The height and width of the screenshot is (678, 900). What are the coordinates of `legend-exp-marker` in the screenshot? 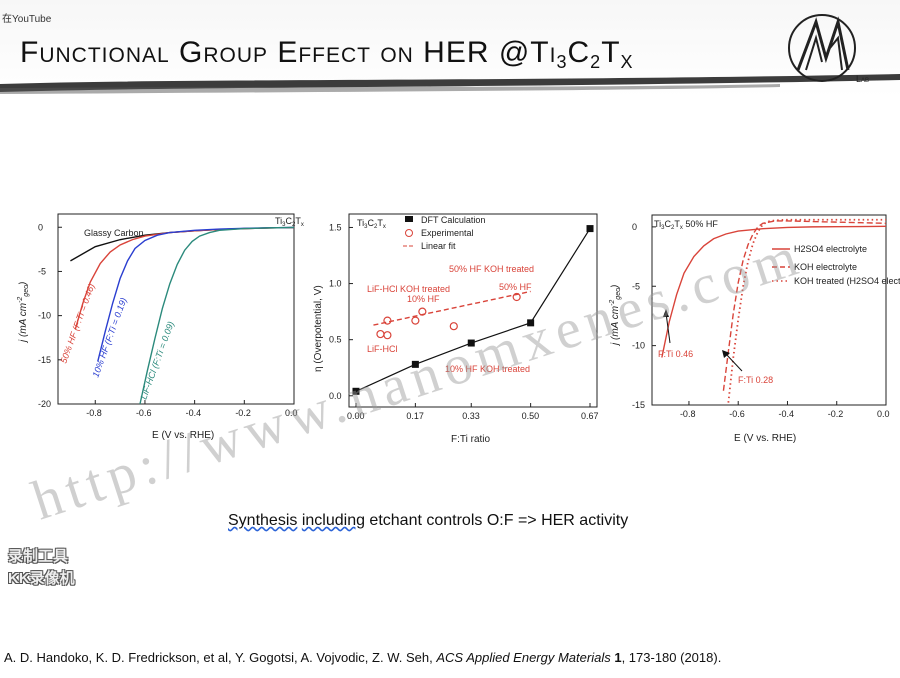 It's located at (409, 233).